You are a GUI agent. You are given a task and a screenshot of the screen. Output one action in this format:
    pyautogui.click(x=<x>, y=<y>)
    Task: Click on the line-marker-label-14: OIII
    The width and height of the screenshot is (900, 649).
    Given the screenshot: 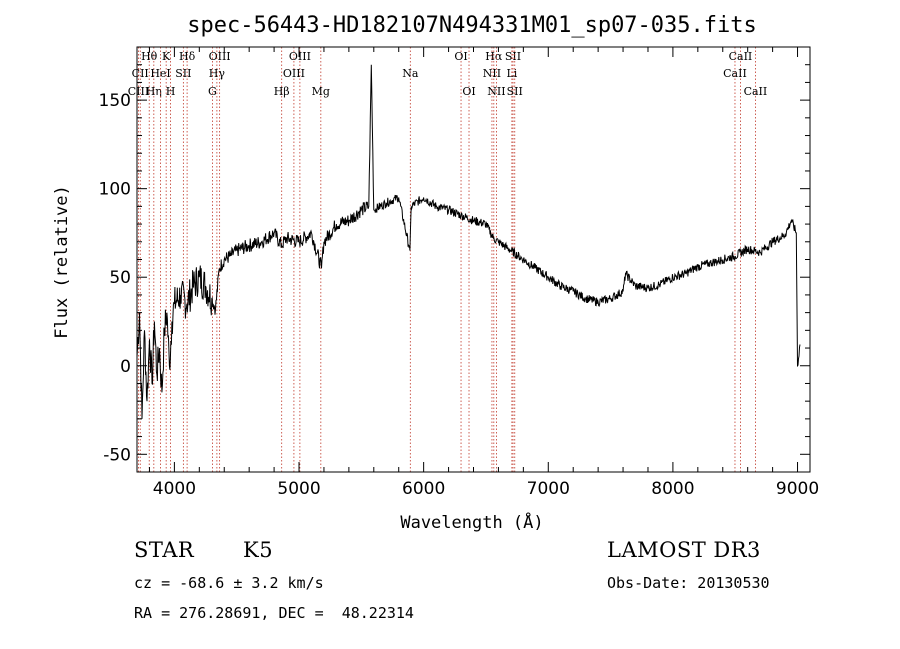 What is the action you would take?
    pyautogui.click(x=294, y=73)
    